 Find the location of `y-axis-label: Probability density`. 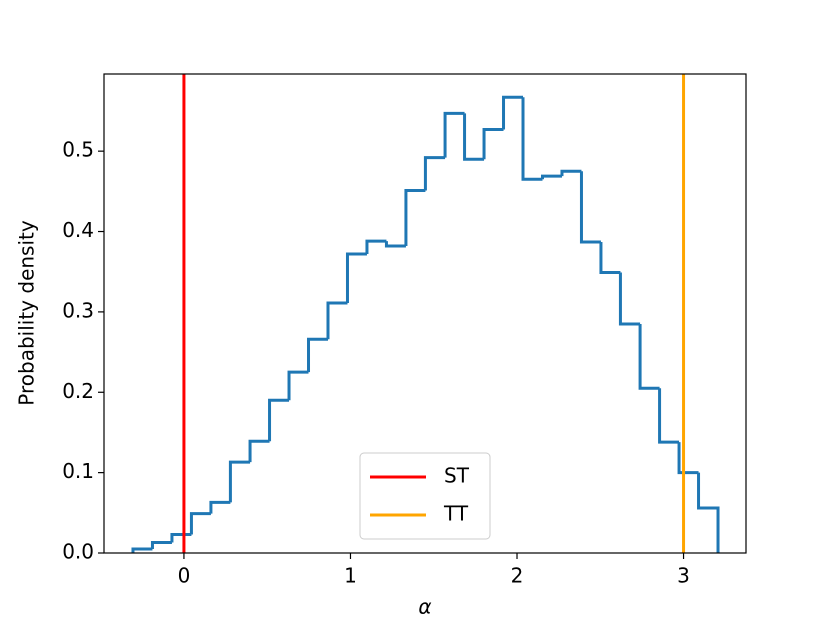

y-axis-label: Probability density is located at coordinates (27, 313).